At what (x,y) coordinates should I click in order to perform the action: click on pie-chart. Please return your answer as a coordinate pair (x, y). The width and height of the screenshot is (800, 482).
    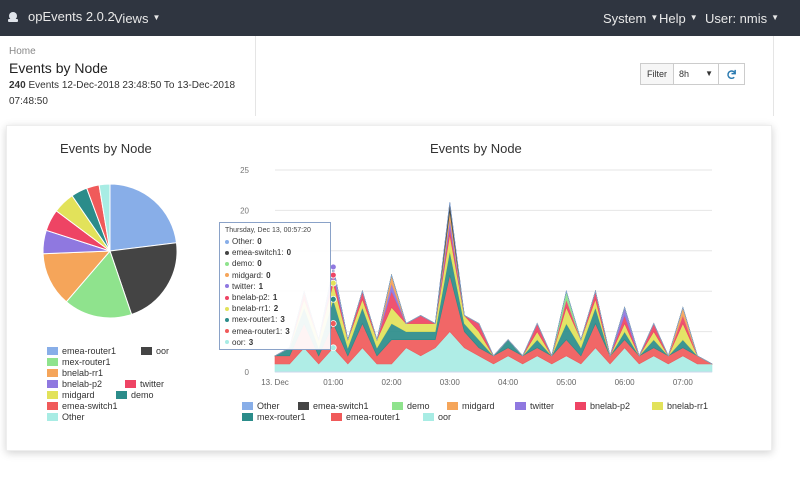
    Looking at the image, I should click on (110, 251).